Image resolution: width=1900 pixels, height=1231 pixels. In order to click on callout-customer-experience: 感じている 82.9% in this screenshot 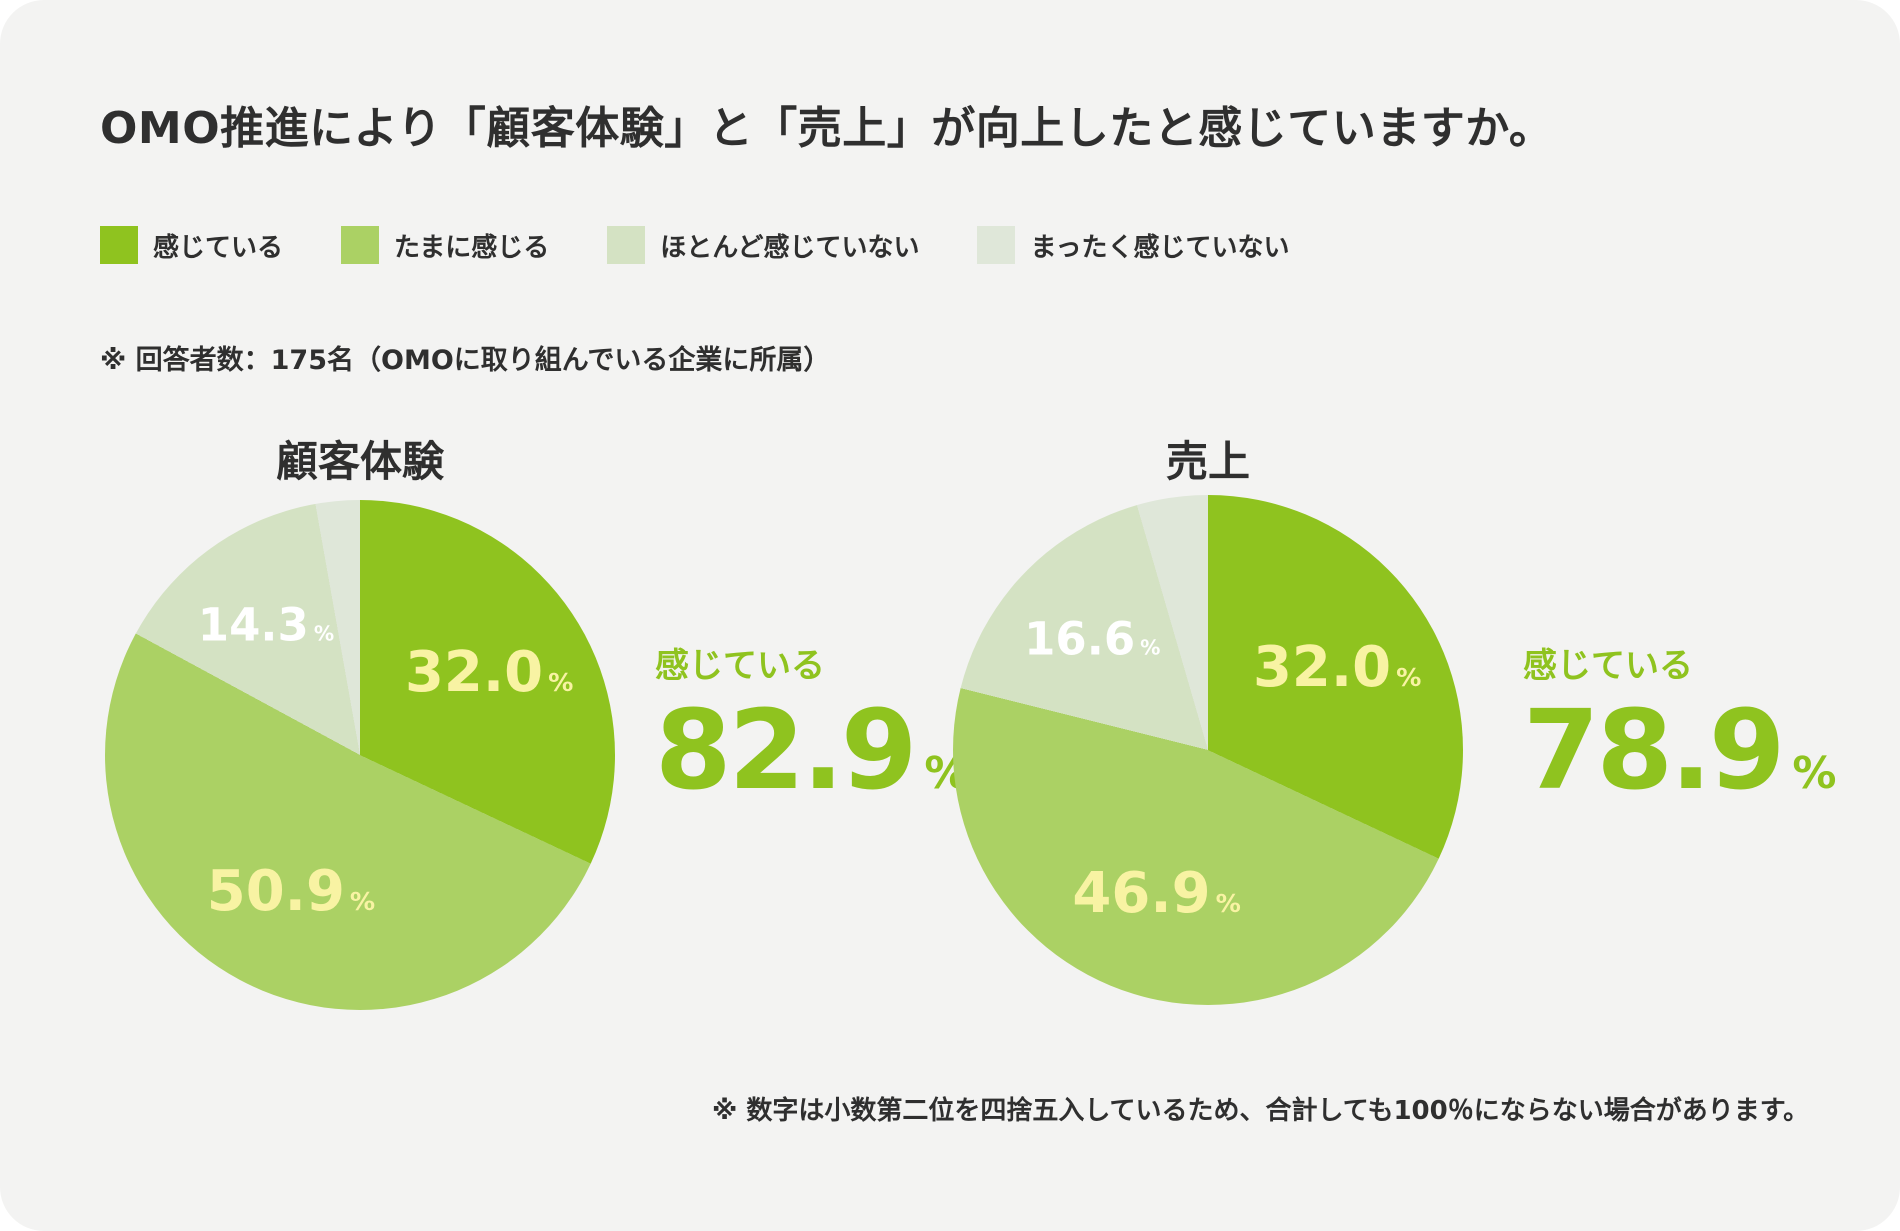, I will do `click(812, 725)`.